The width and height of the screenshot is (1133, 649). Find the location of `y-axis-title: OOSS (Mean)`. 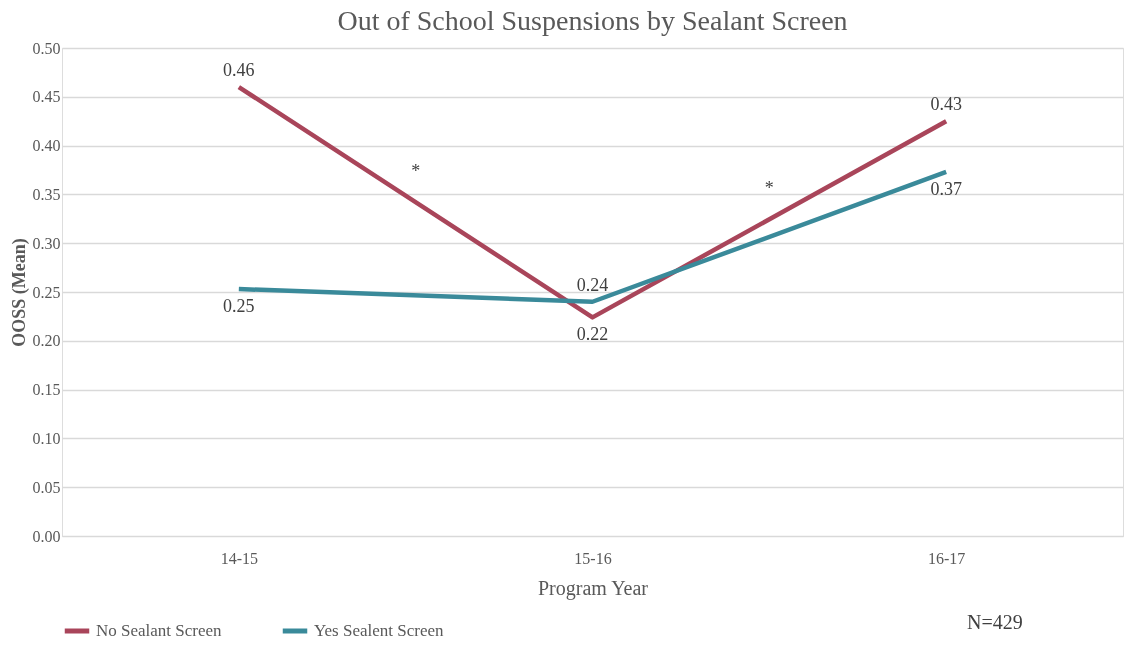

y-axis-title: OOSS (Mean) is located at coordinates (19, 292).